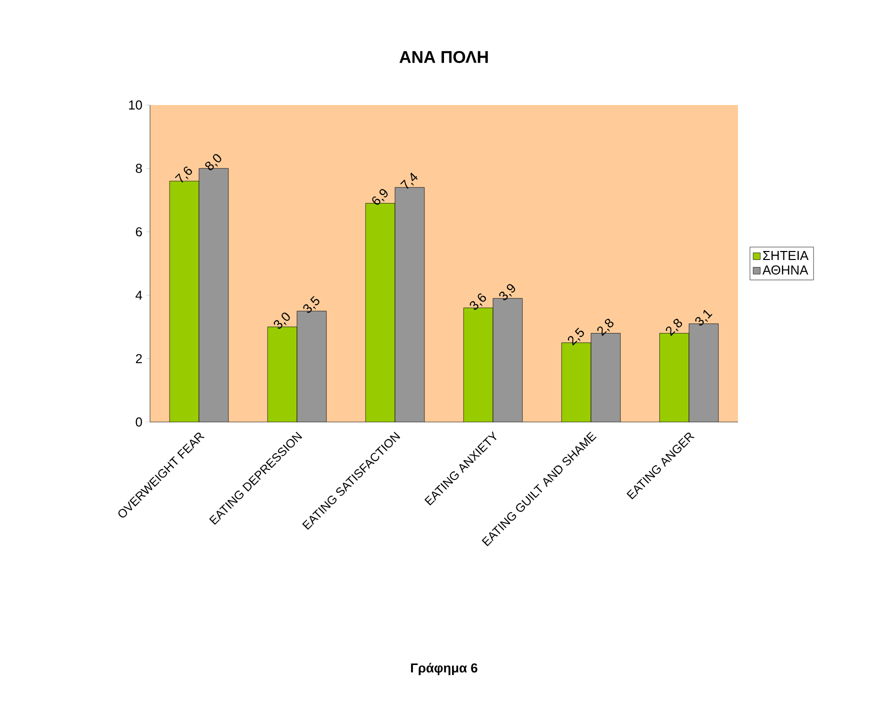 The height and width of the screenshot is (711, 882). I want to click on y-tick-label: 0, so click(139, 422).